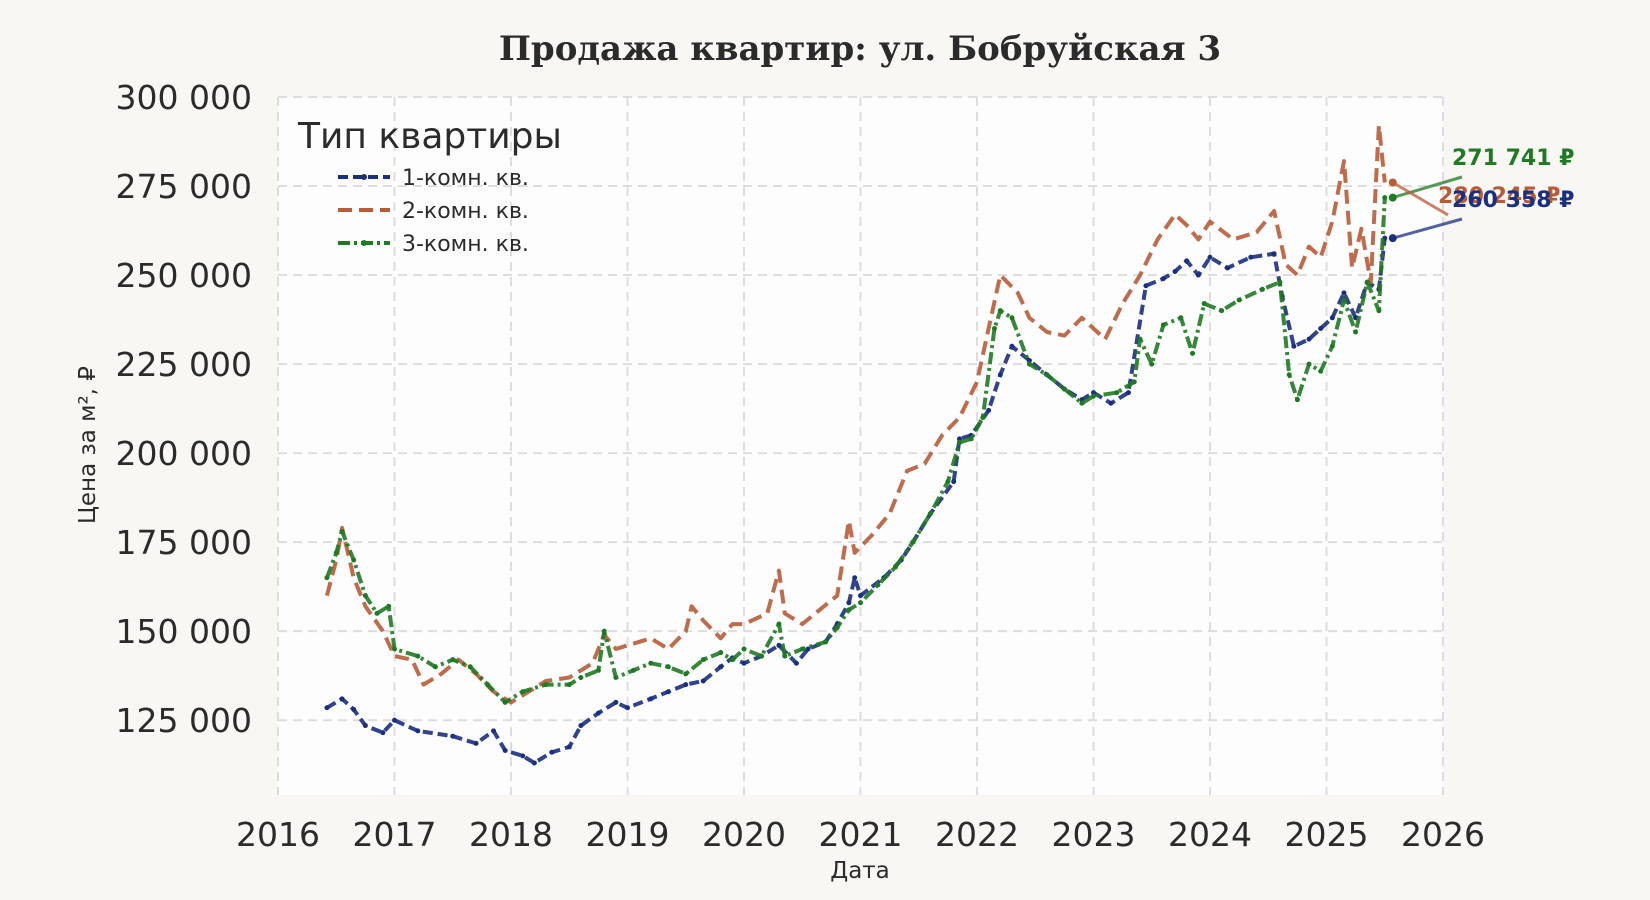  What do you see at coordinates (744, 834) in the screenshot?
I see `x-tick-label: 2020` at bounding box center [744, 834].